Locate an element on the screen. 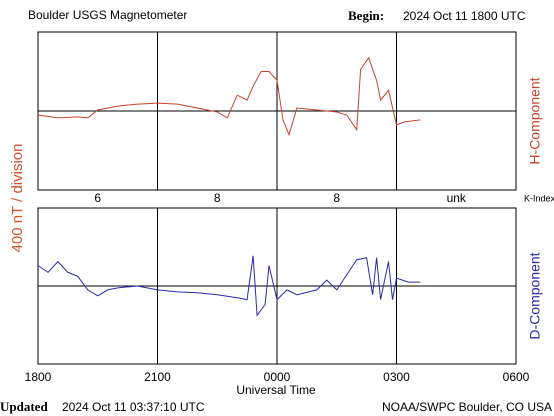 The image size is (554, 416). series-label: H-Component is located at coordinates (535, 120).